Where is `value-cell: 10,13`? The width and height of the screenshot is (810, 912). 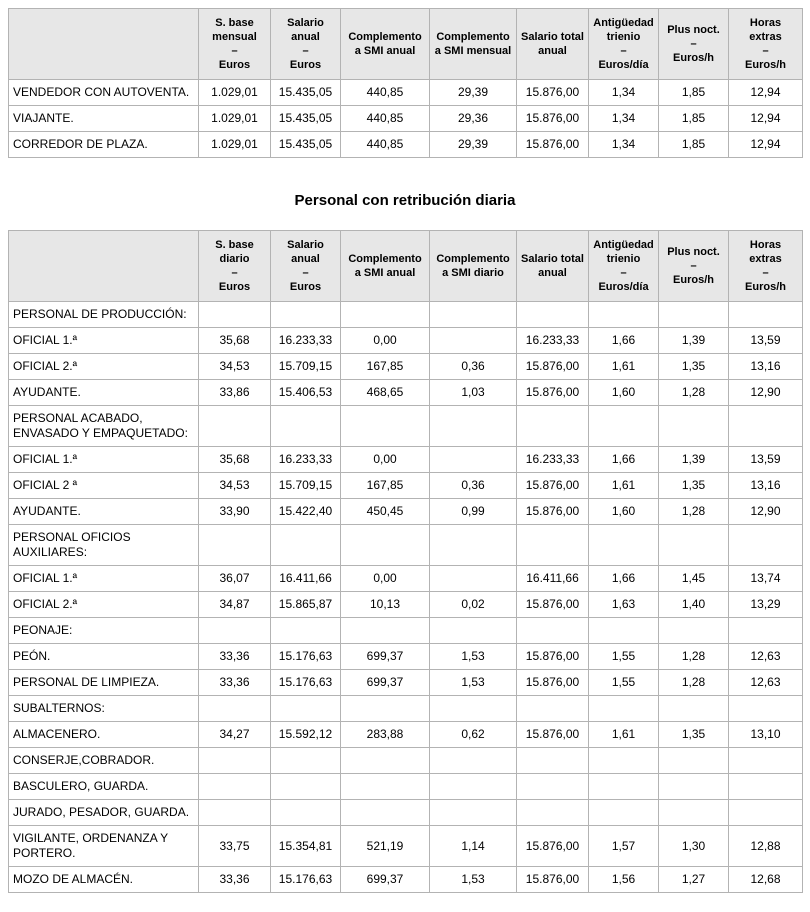 value-cell: 10,13 is located at coordinates (385, 604).